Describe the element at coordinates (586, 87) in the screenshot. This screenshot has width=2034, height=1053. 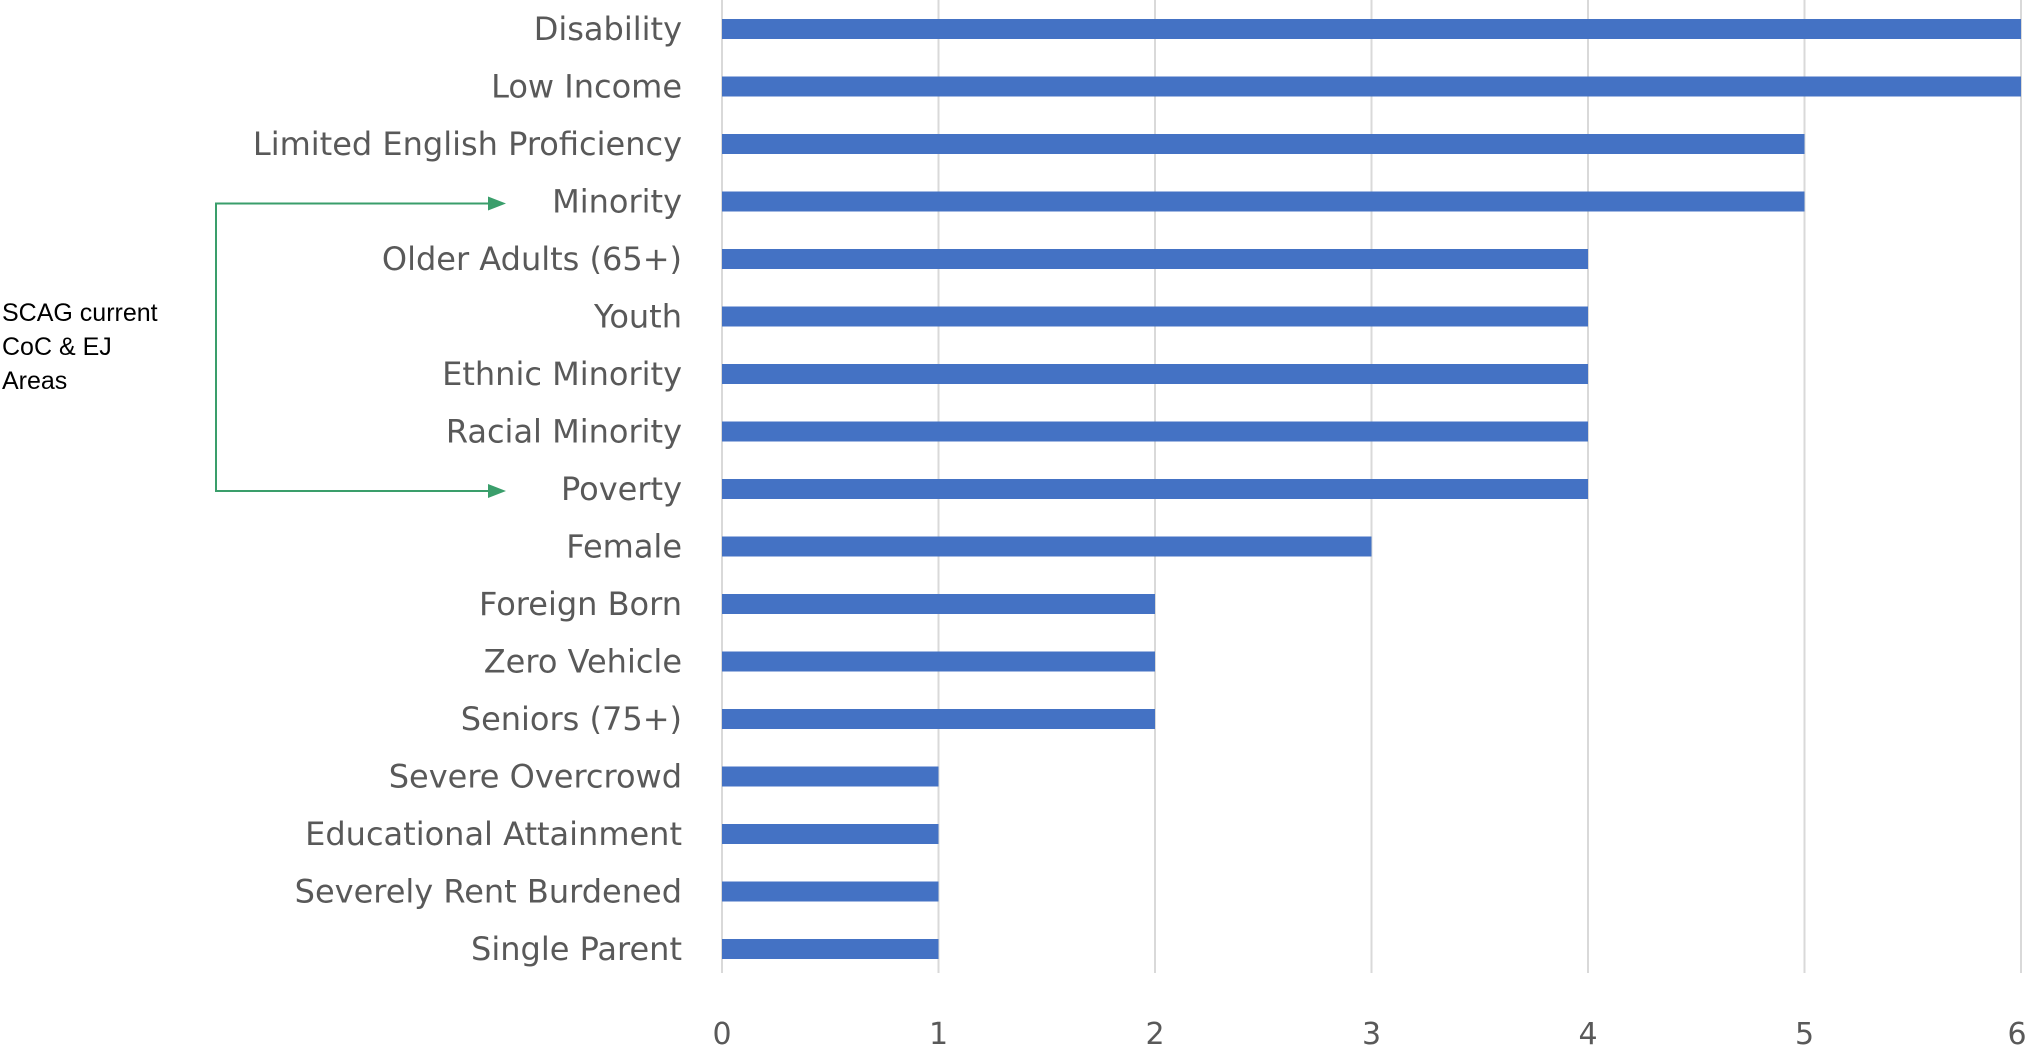
I see `category-label-low-income: Low Income` at that location.